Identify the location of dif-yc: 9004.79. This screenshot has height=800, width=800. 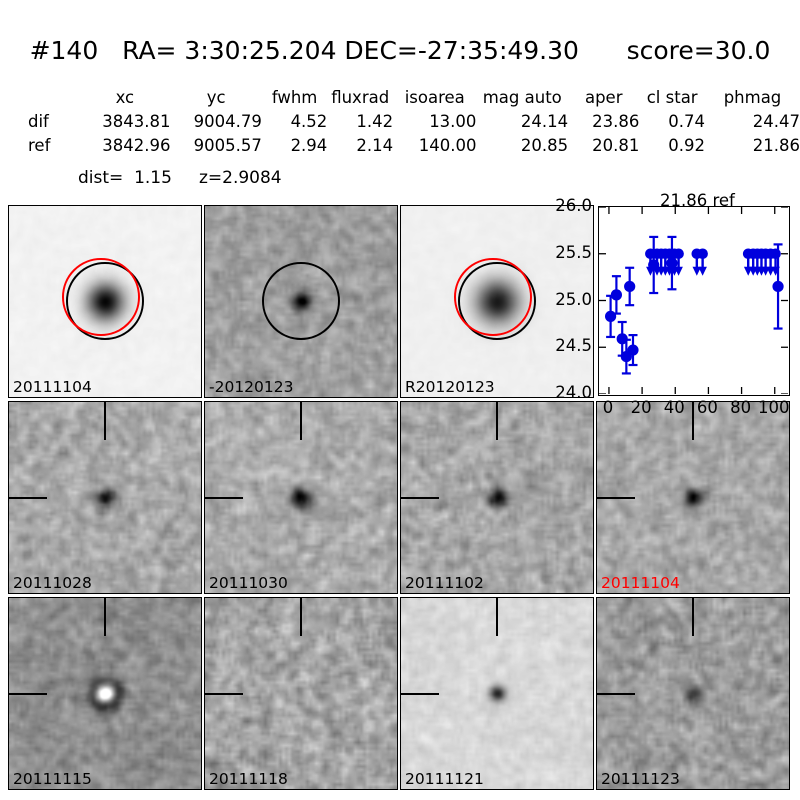
(227, 121).